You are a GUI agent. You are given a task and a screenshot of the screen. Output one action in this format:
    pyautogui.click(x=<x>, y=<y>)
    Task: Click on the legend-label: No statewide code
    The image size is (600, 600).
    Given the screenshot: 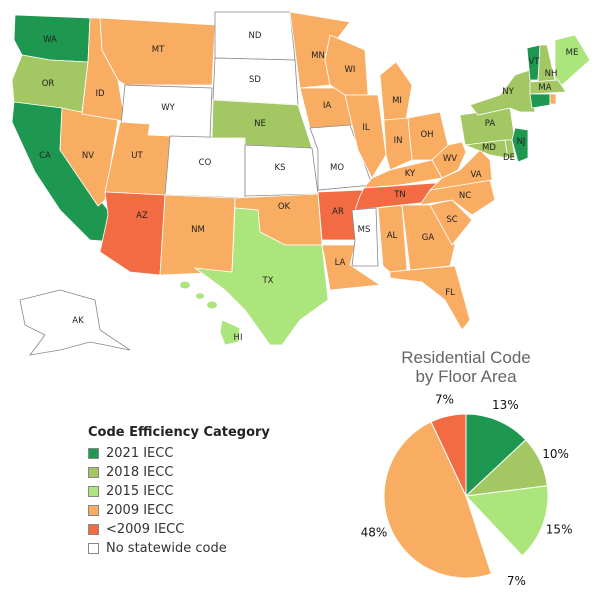 What is the action you would take?
    pyautogui.click(x=166, y=548)
    